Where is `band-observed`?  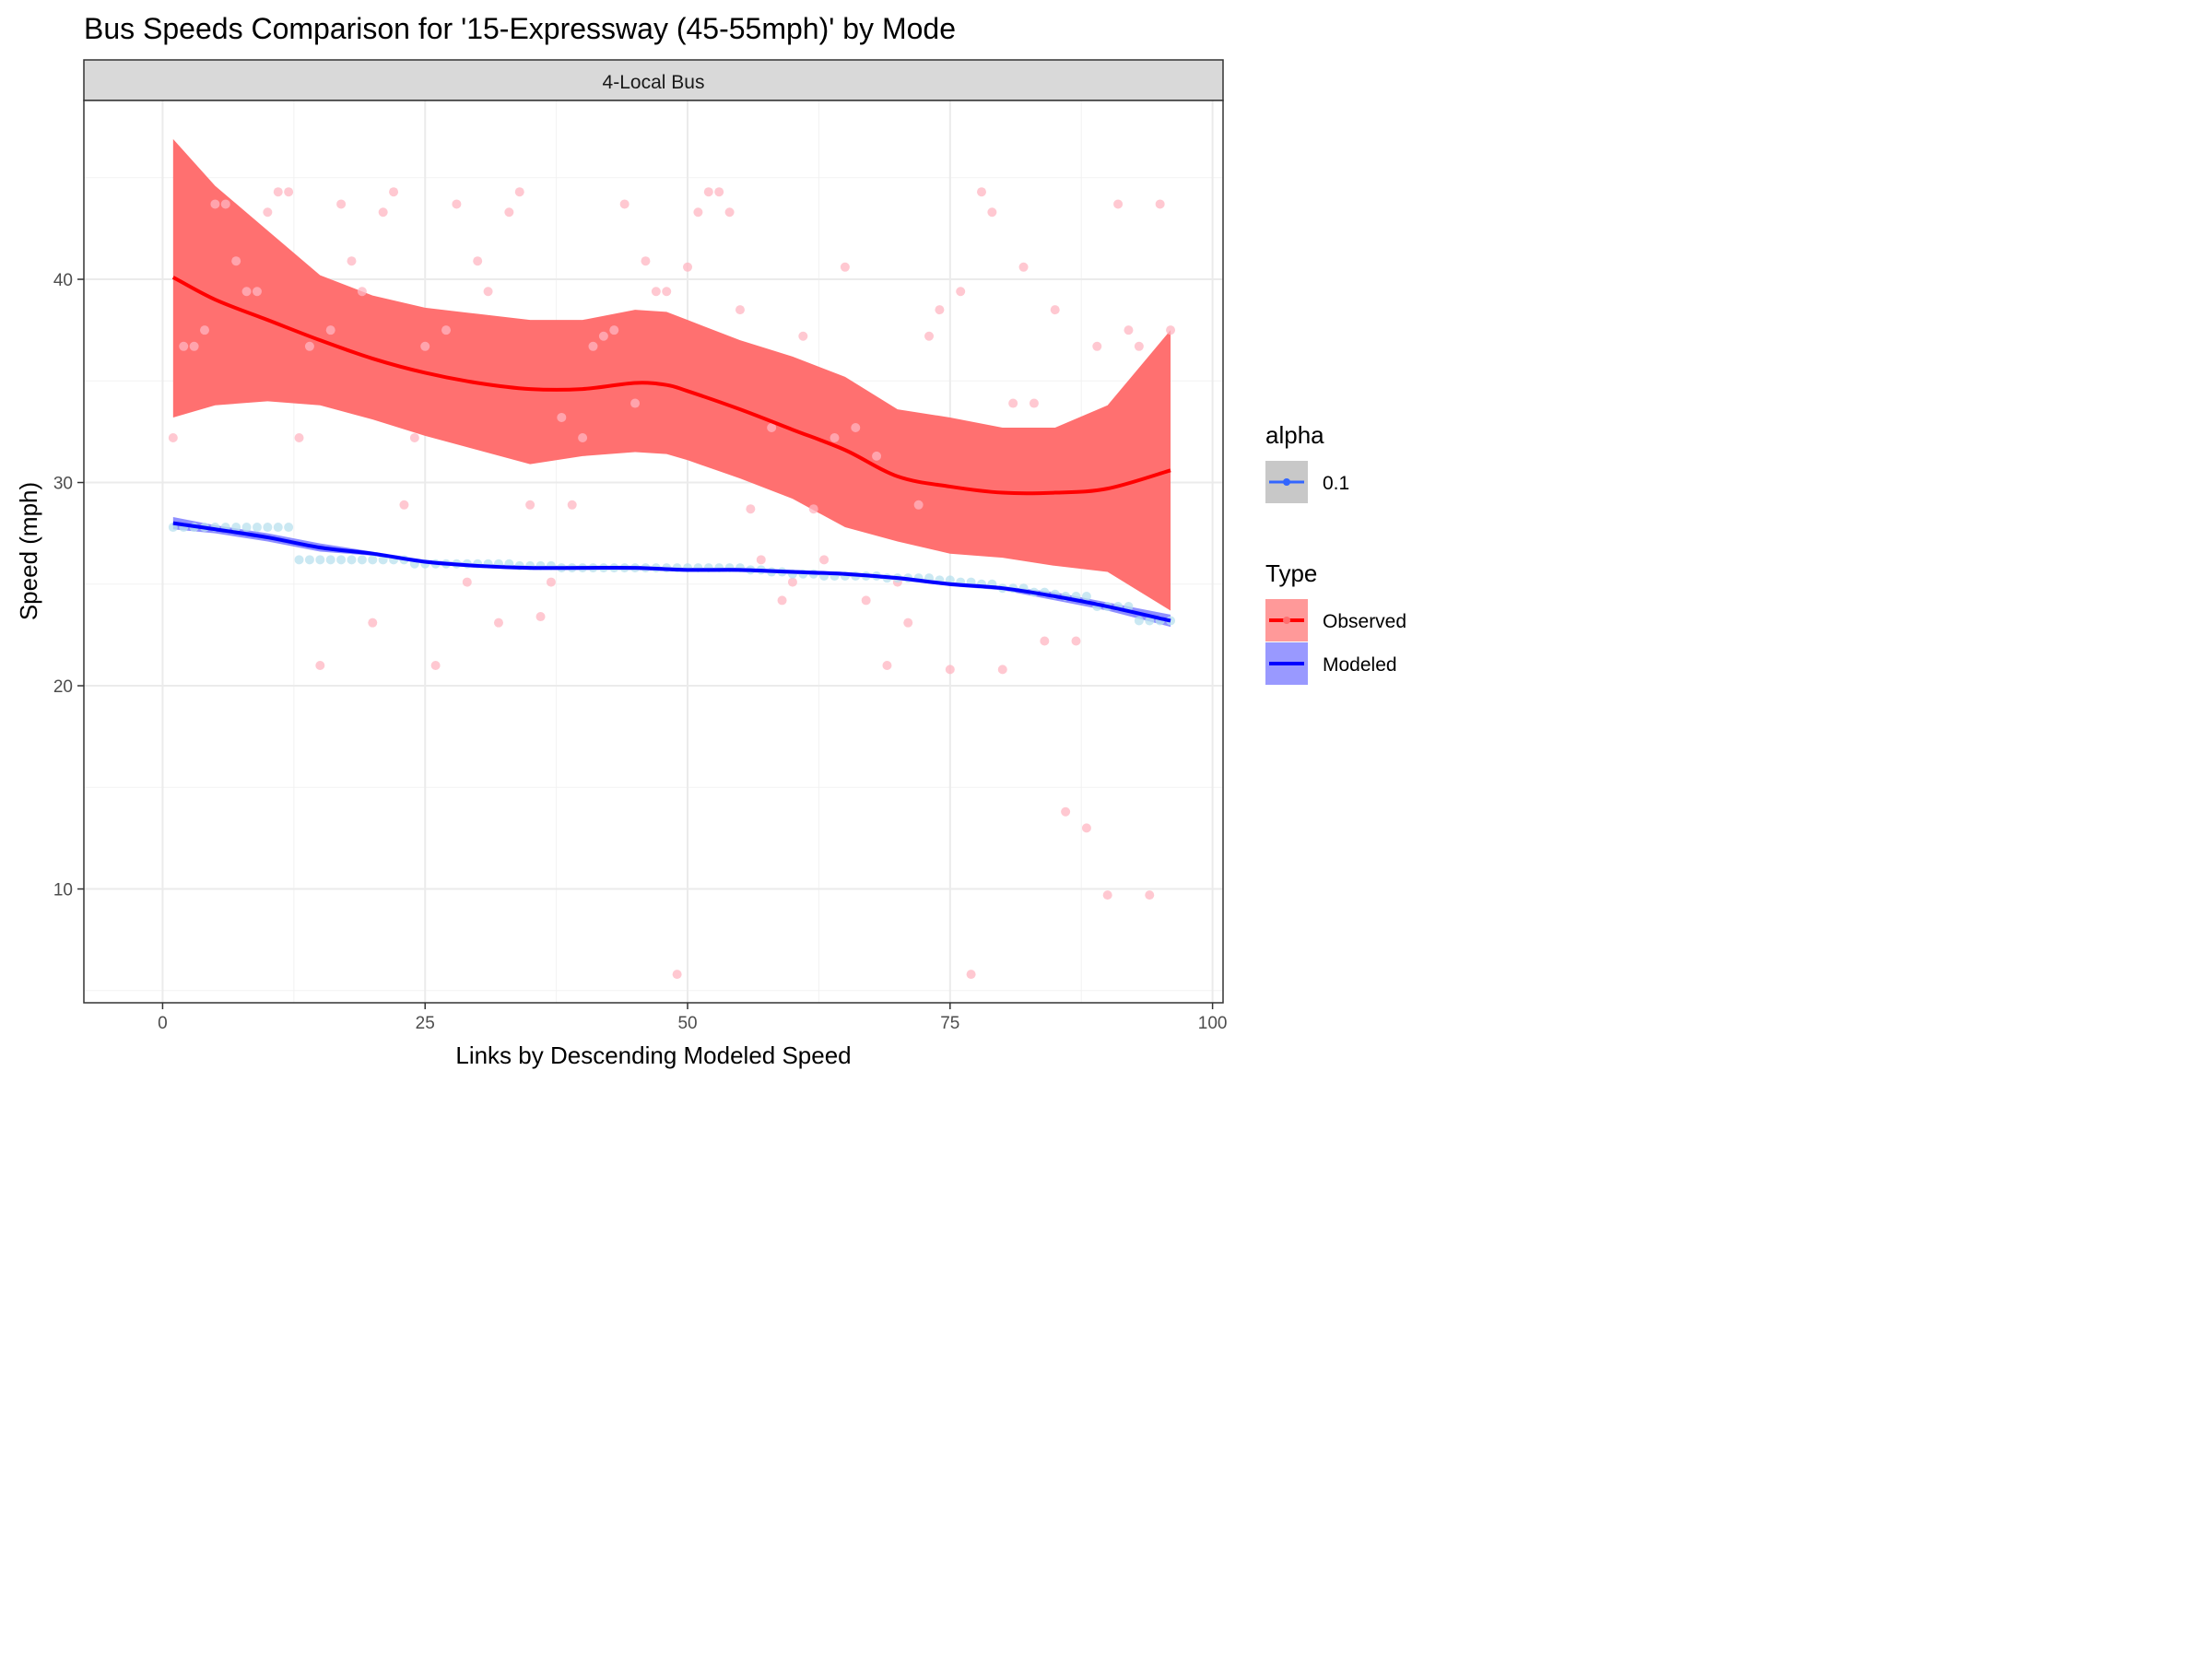 band-observed is located at coordinates (671, 374).